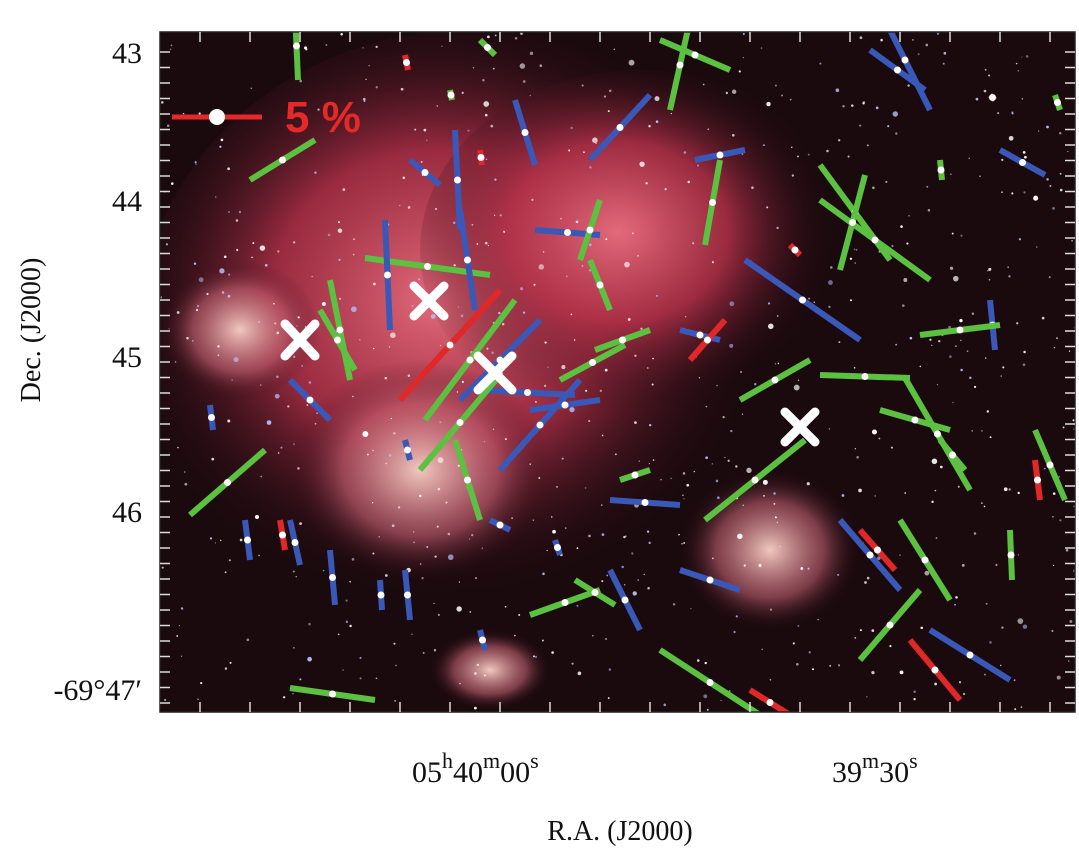  Describe the element at coordinates (475, 768) in the screenshot. I see `x-tick-label: 05h40m00s` at that location.